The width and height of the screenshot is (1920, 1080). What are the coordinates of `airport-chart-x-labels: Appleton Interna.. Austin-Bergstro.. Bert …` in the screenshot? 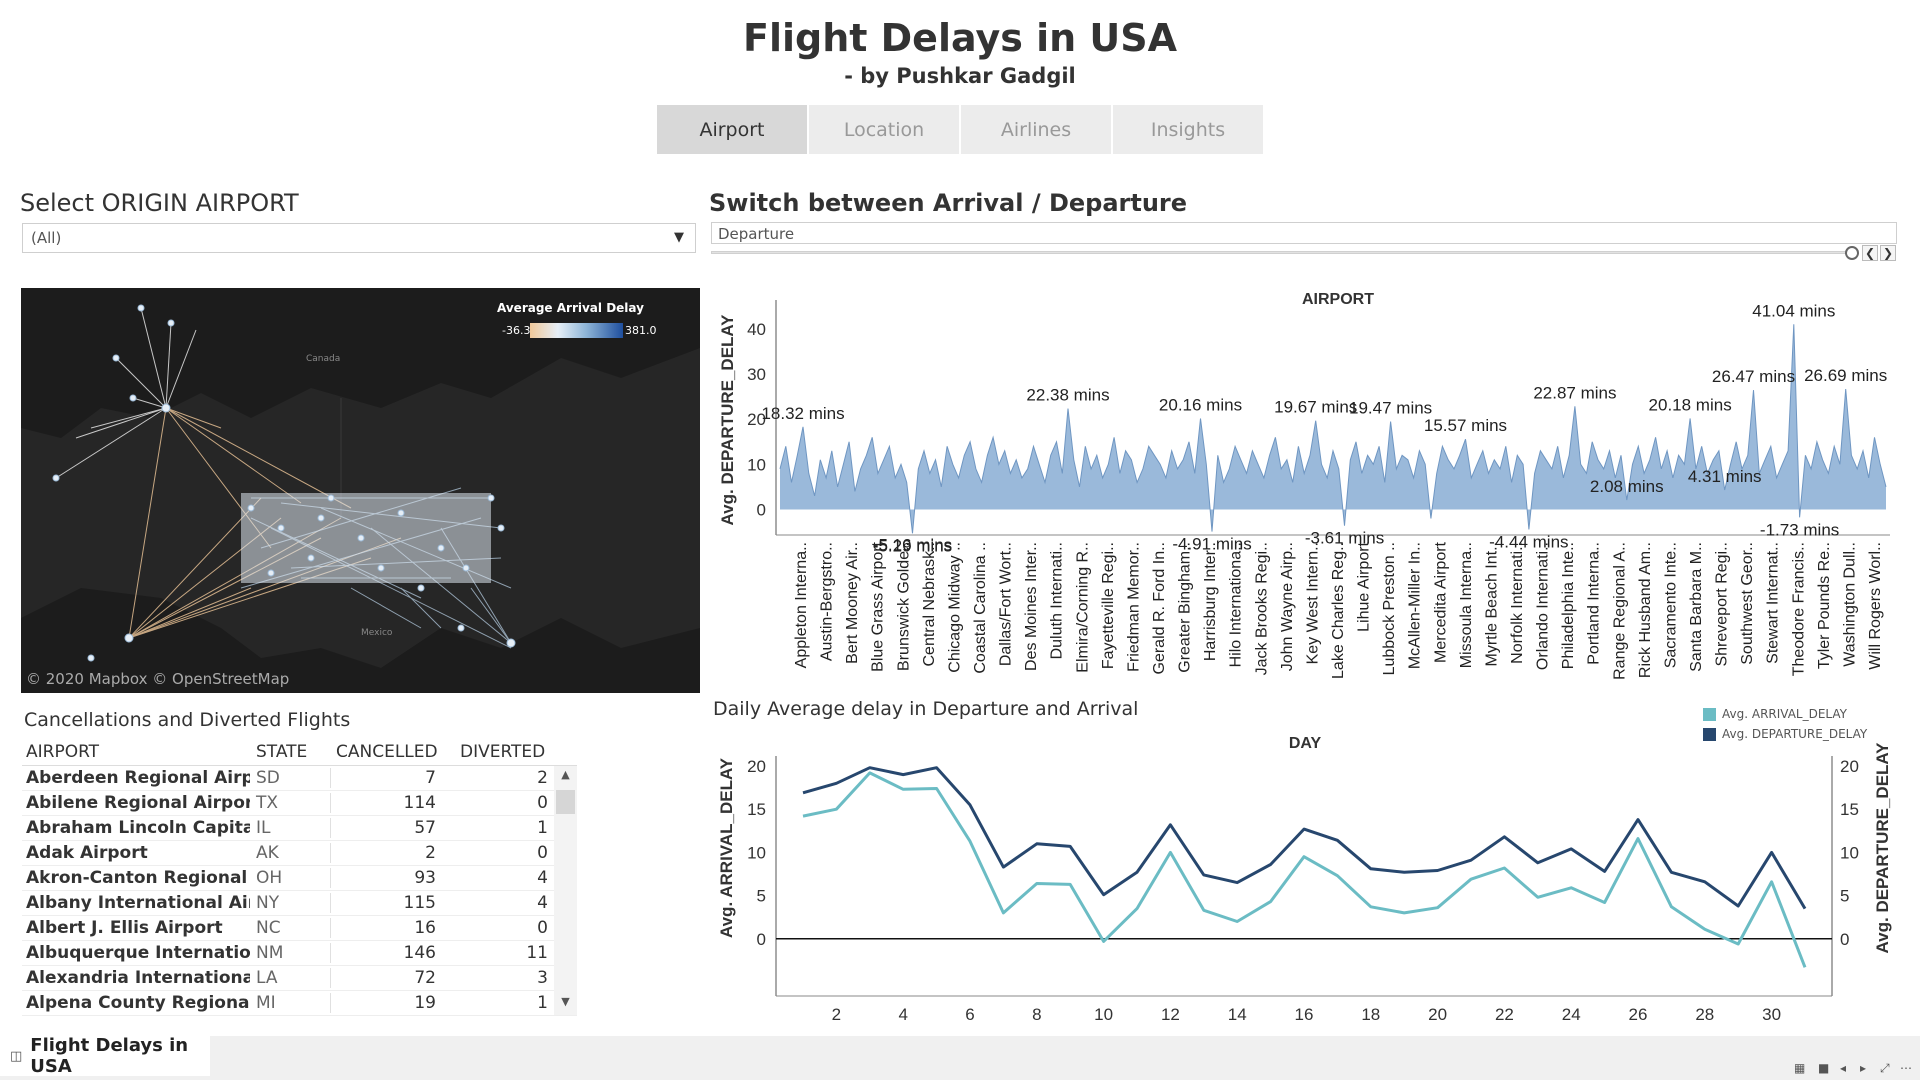 It's located at (1338, 610).